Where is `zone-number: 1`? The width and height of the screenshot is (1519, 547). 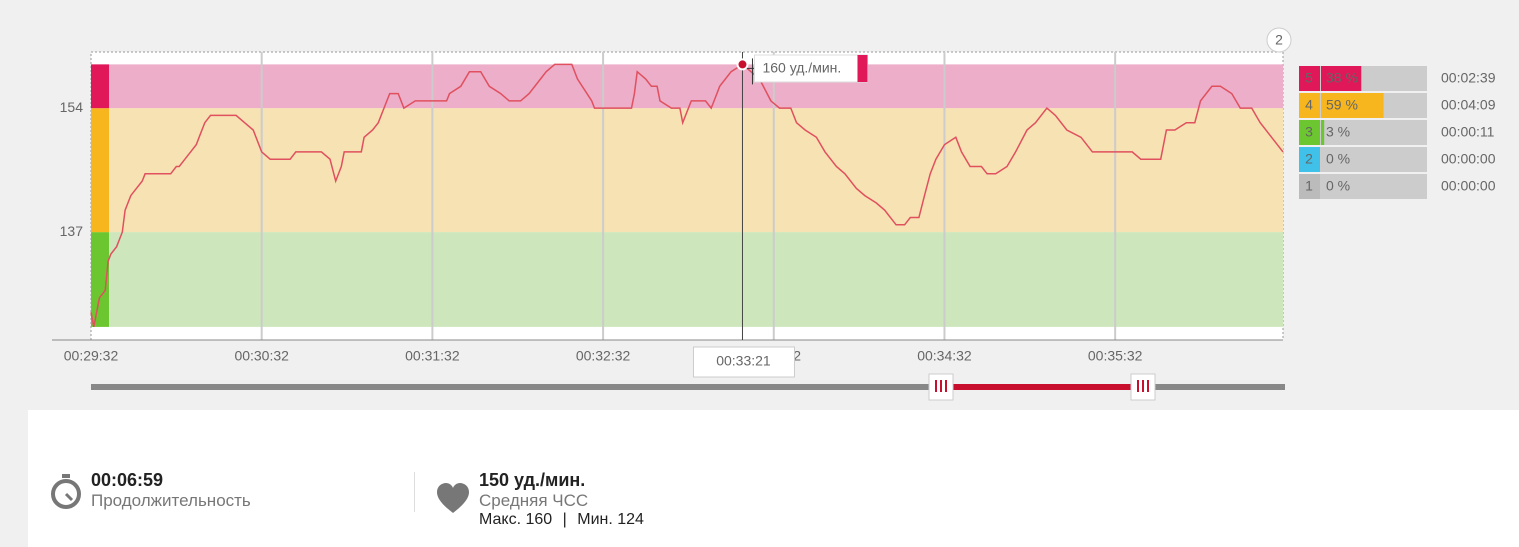
zone-number: 1 is located at coordinates (1309, 186).